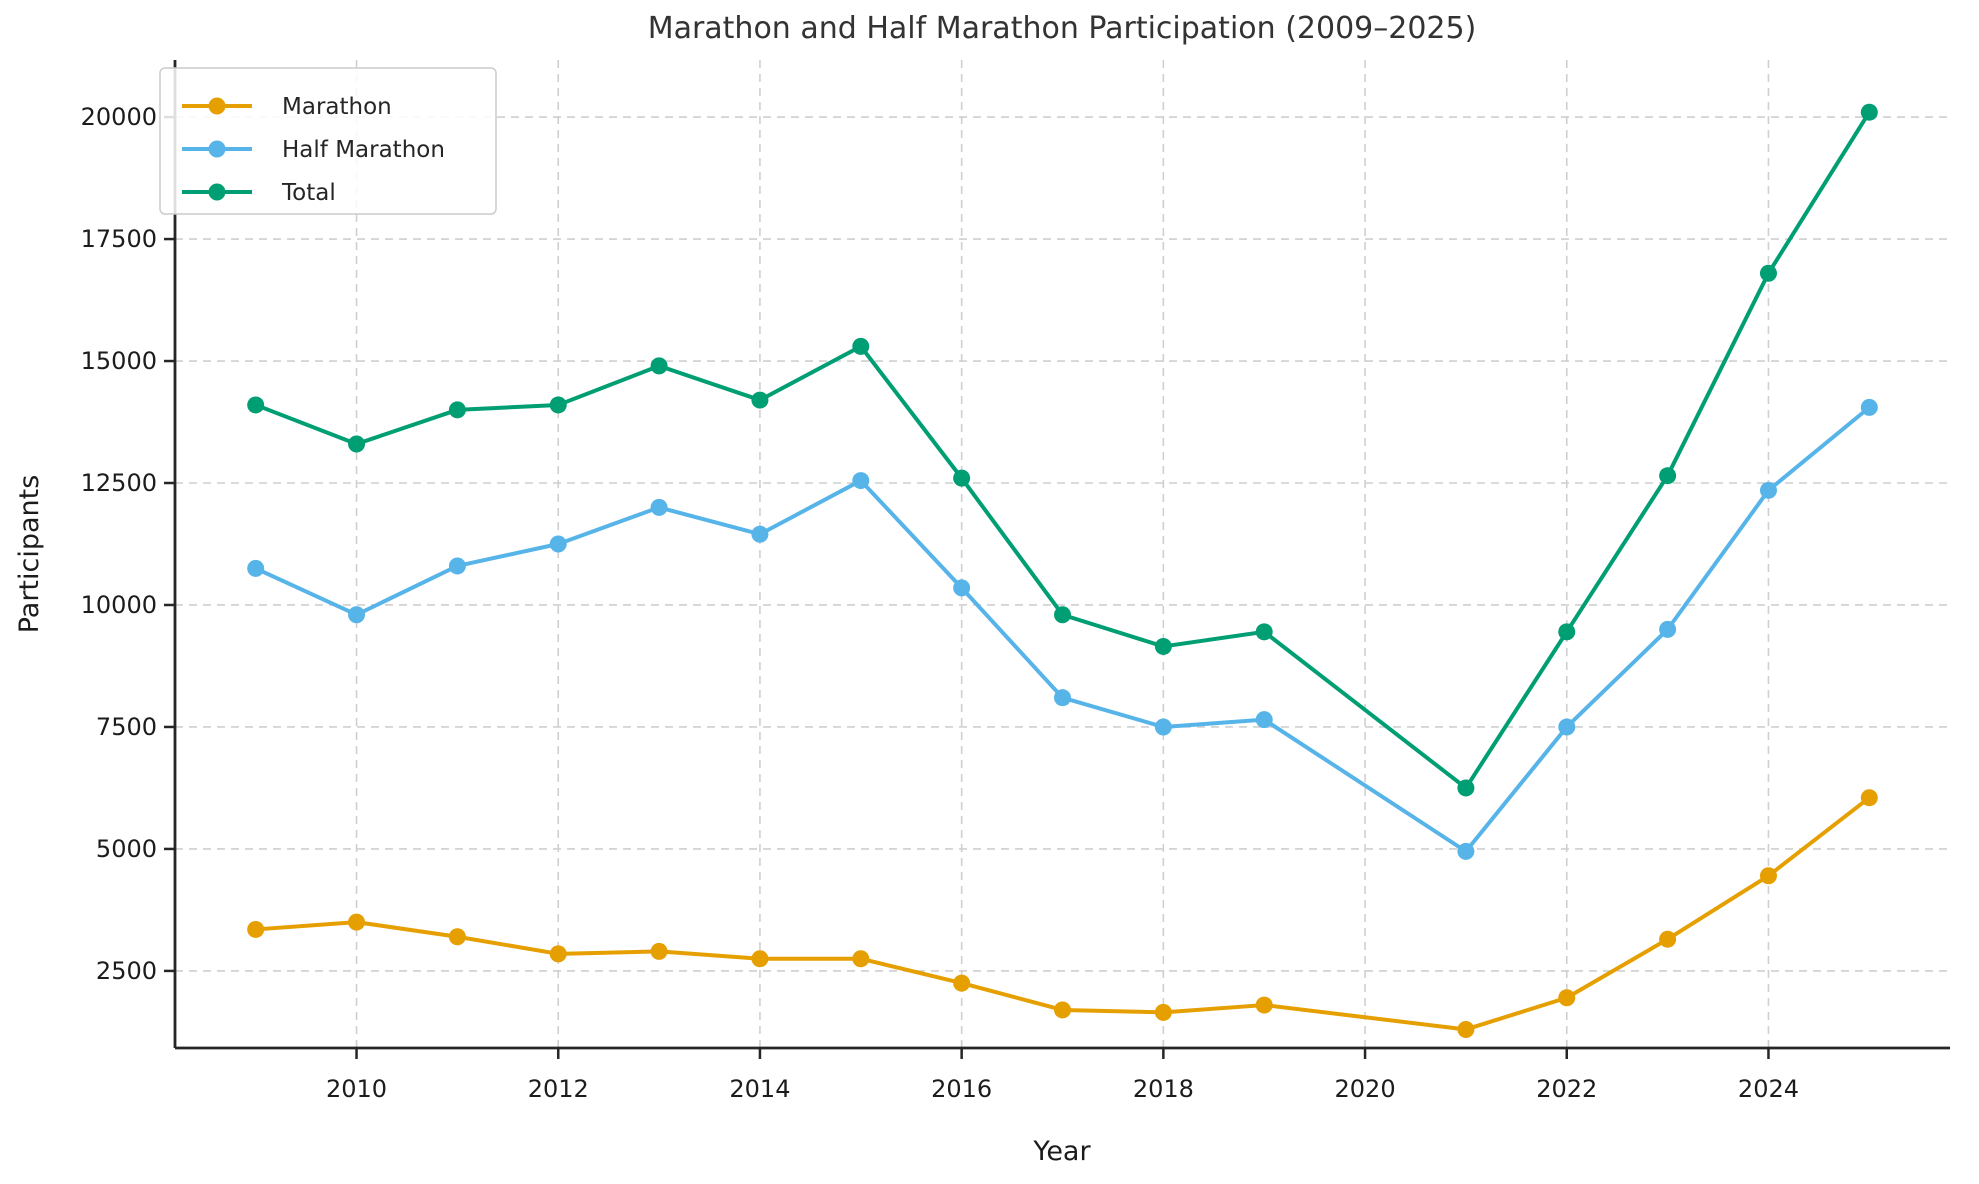  I want to click on point-marathon-2019, so click(1264, 1005).